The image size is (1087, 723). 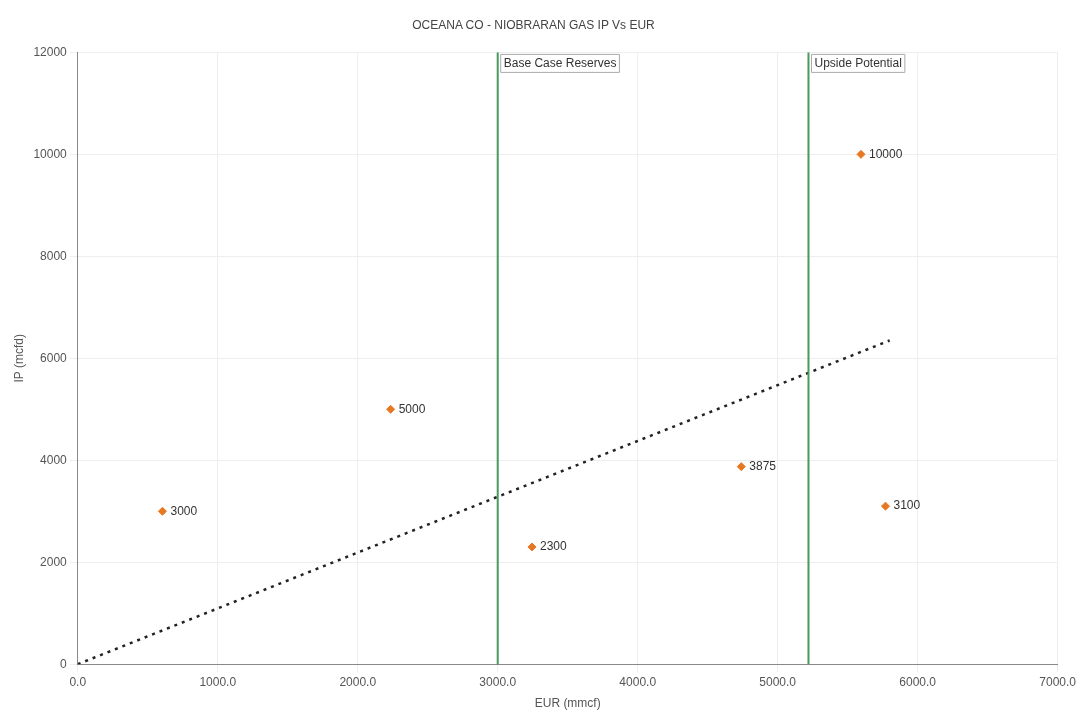 What do you see at coordinates (554, 546) in the screenshot?
I see `data-label: 2300` at bounding box center [554, 546].